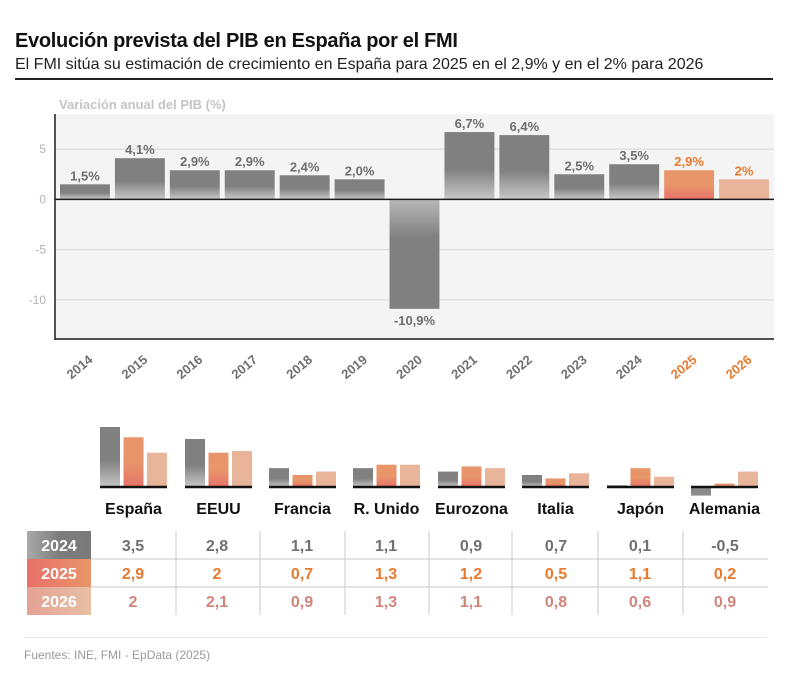 Image resolution: width=800 pixels, height=682 pixels. I want to click on mini-bar-EEUU-2025, so click(218, 469).